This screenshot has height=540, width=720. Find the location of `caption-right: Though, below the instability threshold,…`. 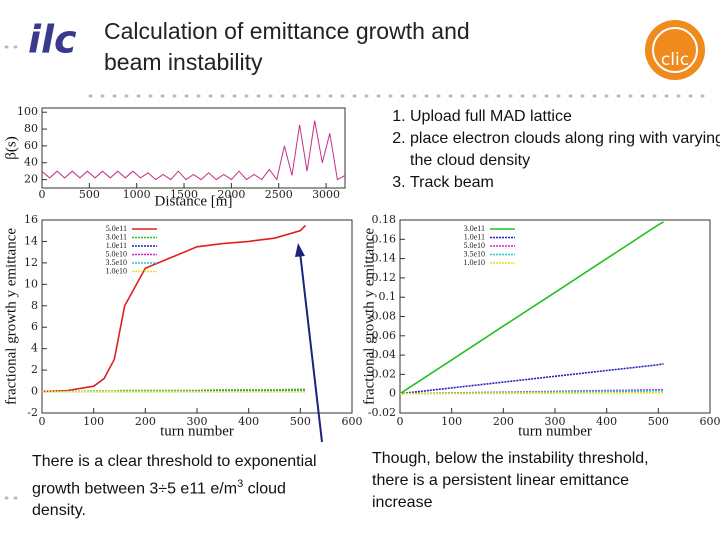

caption-right: Though, below the instability threshold,… is located at coordinates (510, 481).